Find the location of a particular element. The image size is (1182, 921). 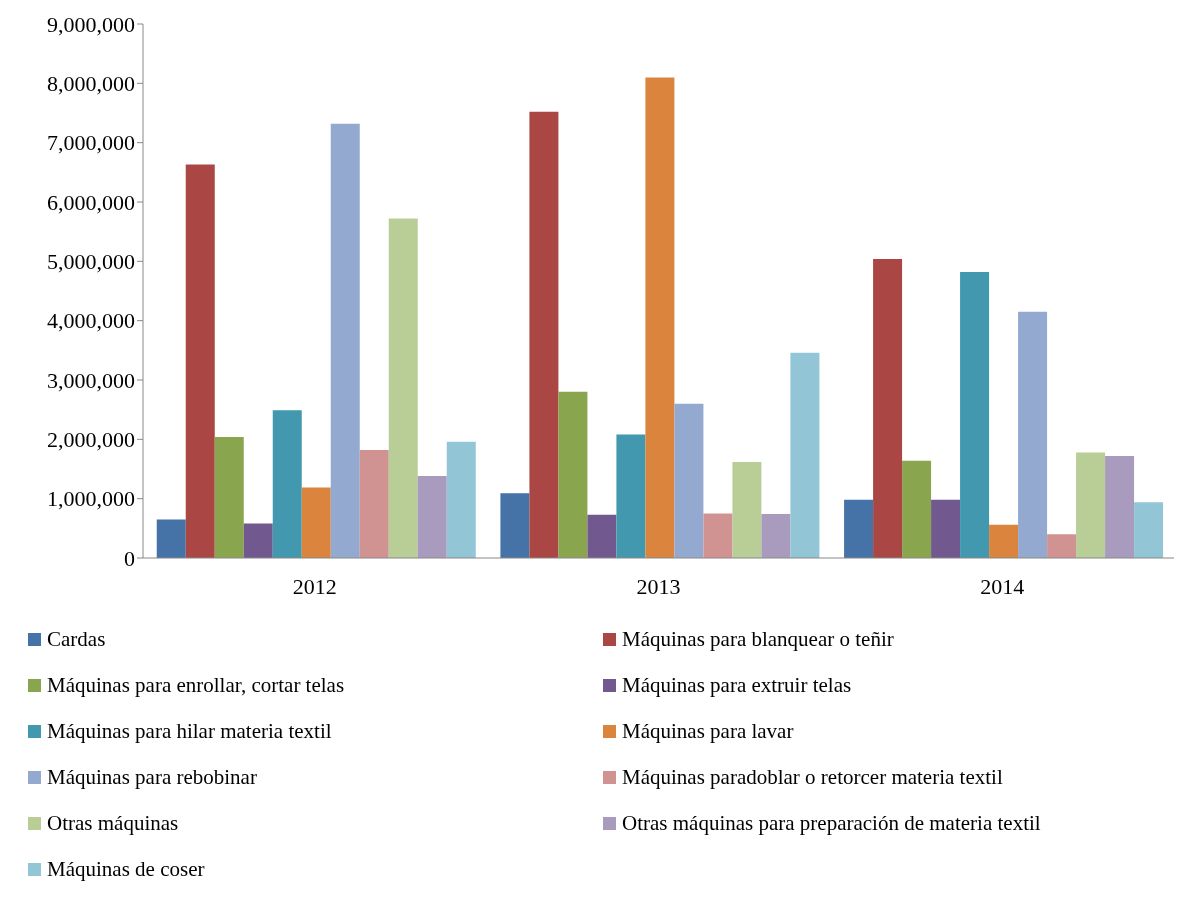

y-tick-label: 2,000,000 is located at coordinates (91, 440).